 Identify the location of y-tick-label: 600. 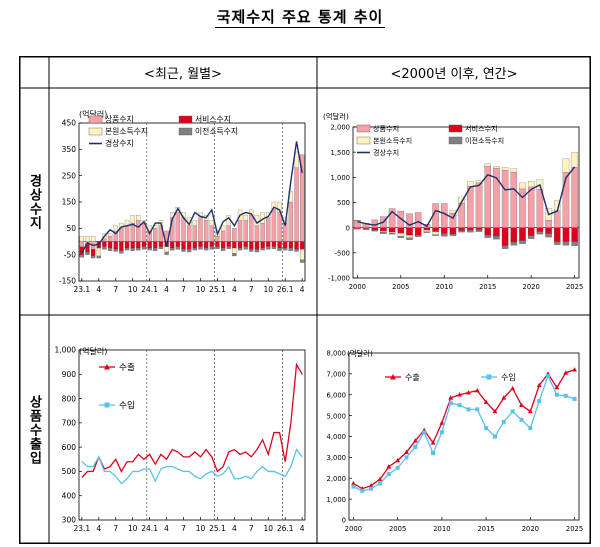
(69, 447).